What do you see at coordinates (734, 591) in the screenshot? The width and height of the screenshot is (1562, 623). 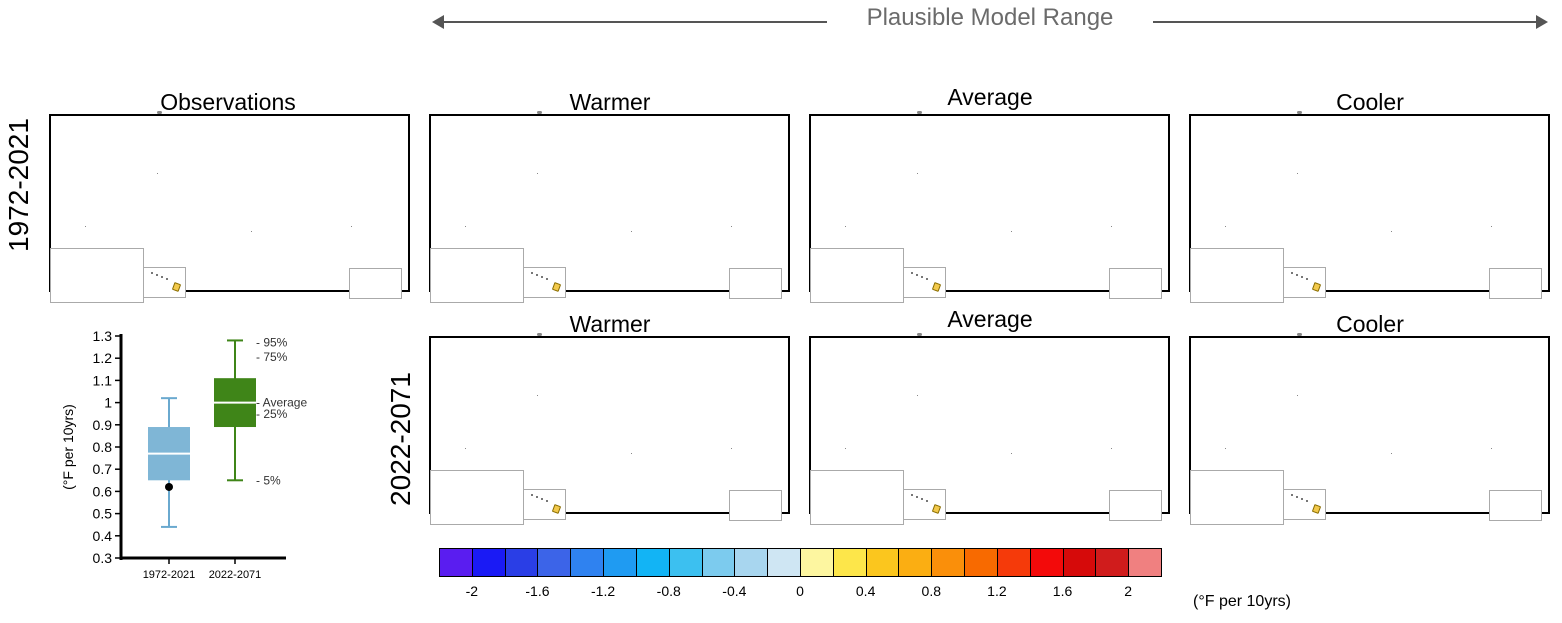 I see `colorbar-tick-label: -0.4` at bounding box center [734, 591].